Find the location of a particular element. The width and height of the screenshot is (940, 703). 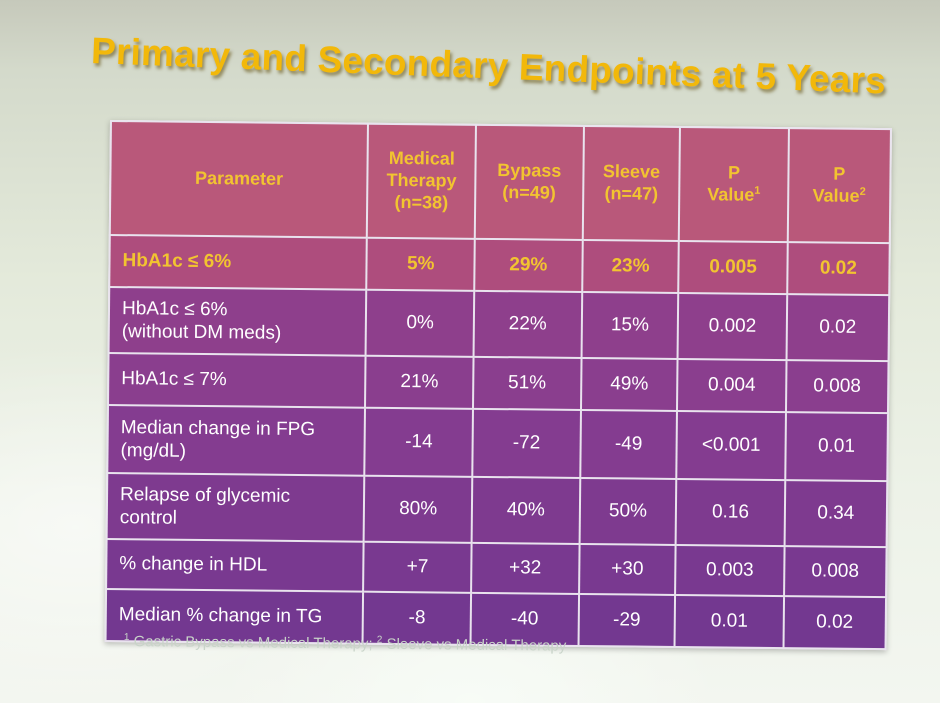

cell-parameter: HbA1c ≤ 6% (without DM meds) is located at coordinates (237, 321).